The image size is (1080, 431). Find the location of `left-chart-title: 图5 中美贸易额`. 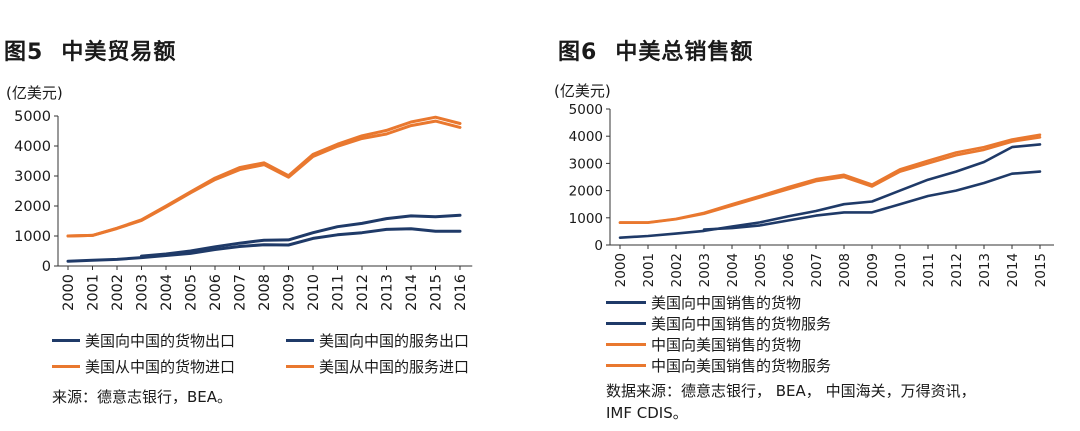

left-chart-title: 图5 中美贸易额 is located at coordinates (90, 50).